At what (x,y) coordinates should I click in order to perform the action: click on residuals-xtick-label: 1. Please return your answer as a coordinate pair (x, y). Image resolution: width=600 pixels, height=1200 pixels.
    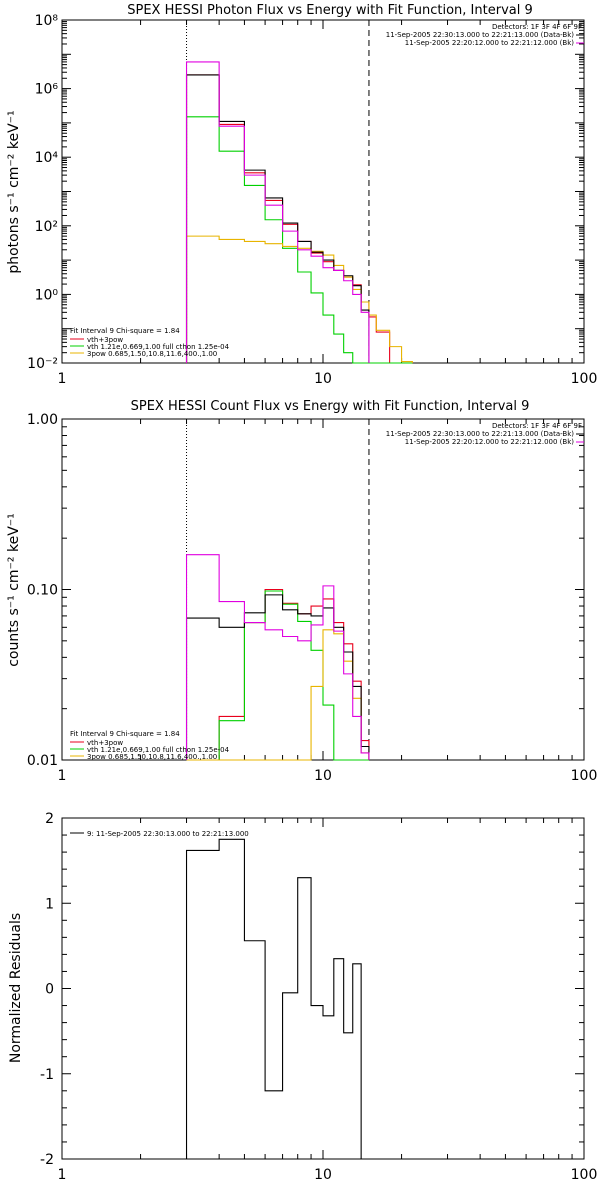
    Looking at the image, I should click on (62, 1175).